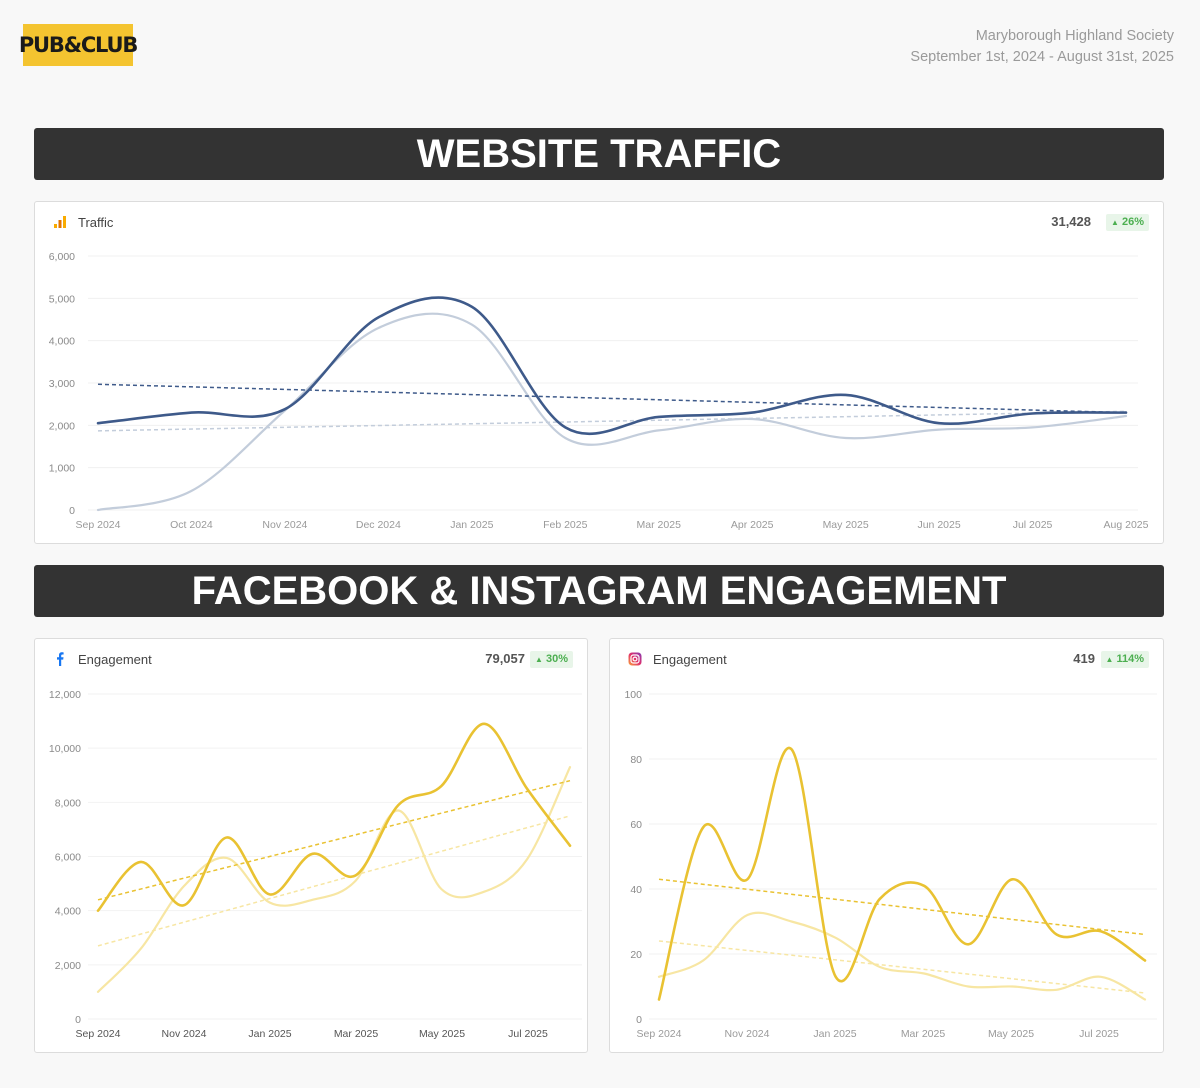  I want to click on y-tick-label: 20, so click(636, 955).